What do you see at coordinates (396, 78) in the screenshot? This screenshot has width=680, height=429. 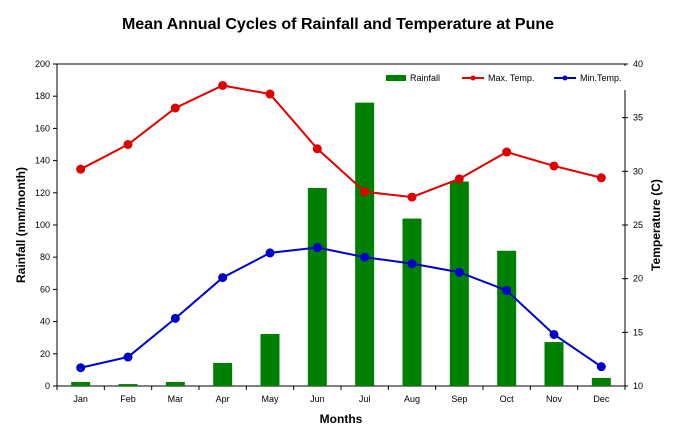 I see `legend-swatch-rainfall` at bounding box center [396, 78].